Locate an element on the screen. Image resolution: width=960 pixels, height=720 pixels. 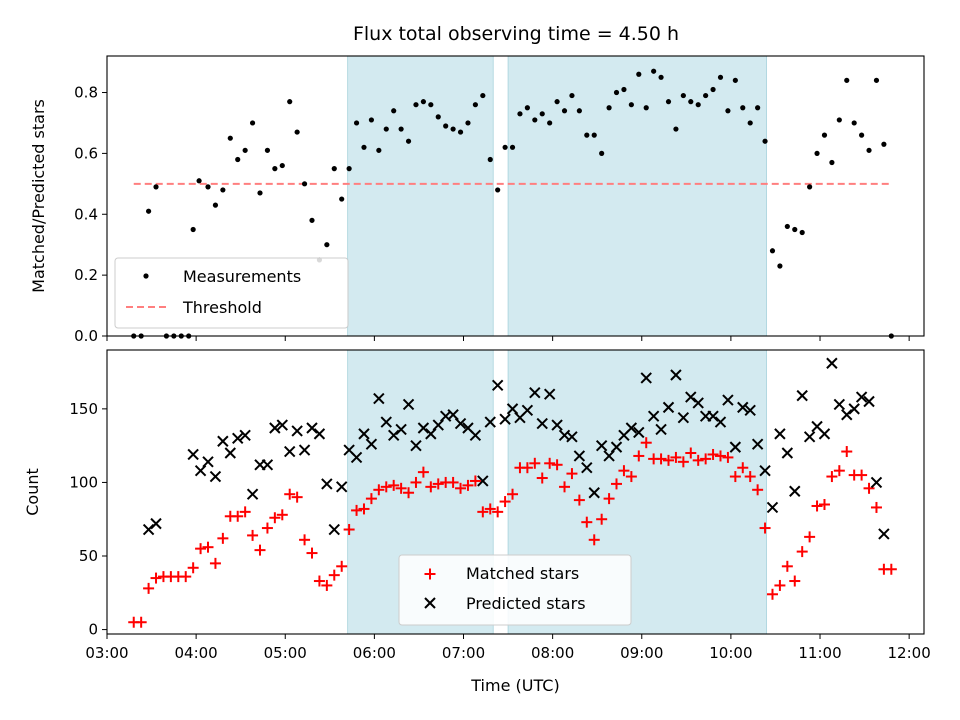
x-axis-label: Time (UTC) is located at coordinates (514, 685).